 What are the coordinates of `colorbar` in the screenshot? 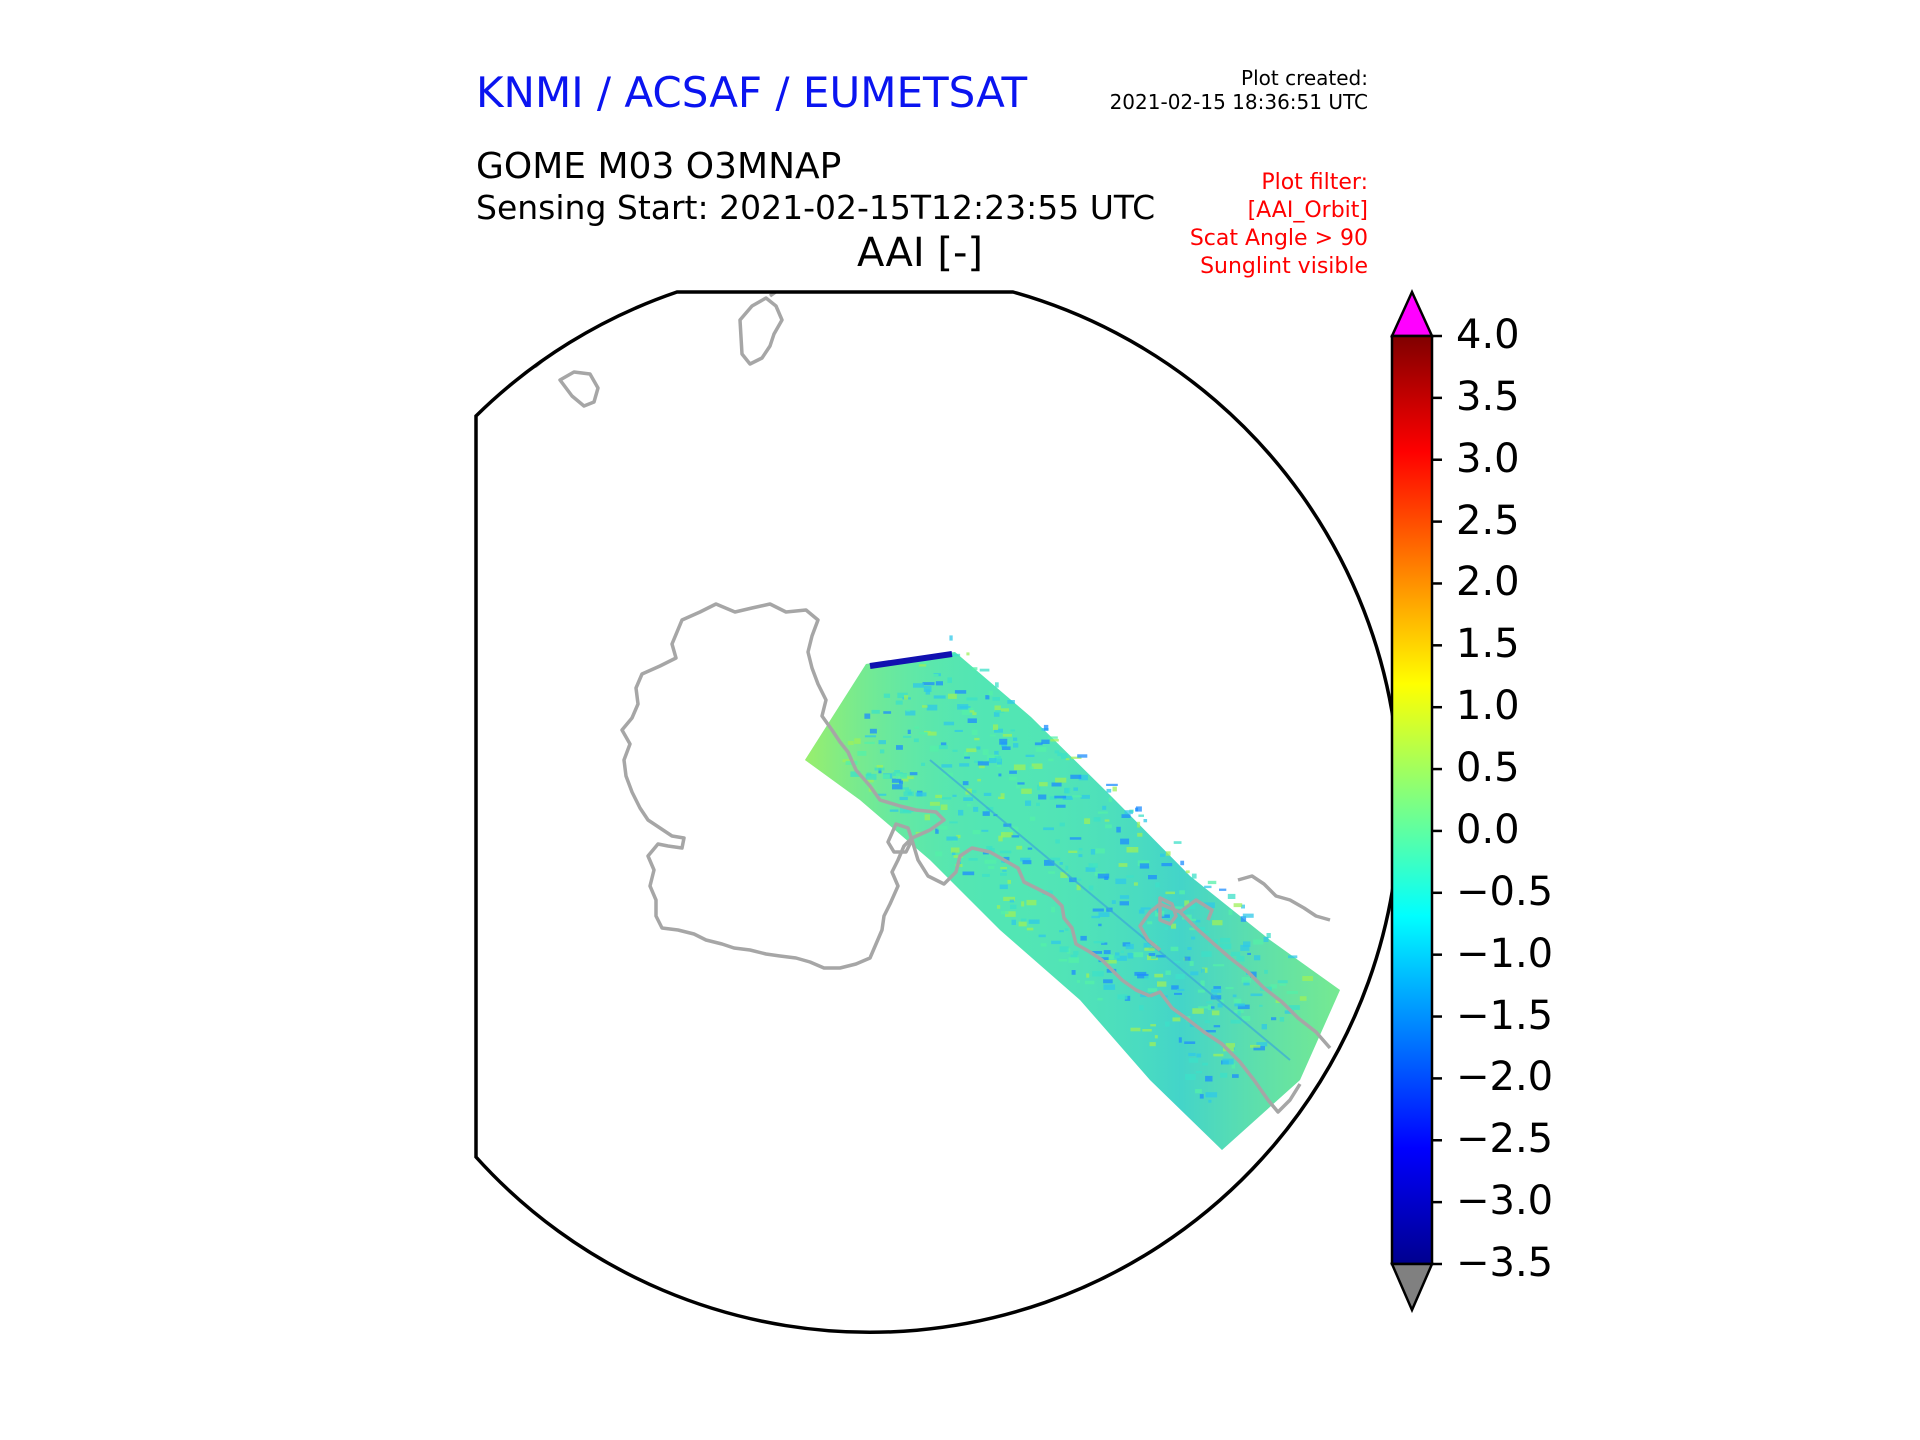 It's located at (1416, 801).